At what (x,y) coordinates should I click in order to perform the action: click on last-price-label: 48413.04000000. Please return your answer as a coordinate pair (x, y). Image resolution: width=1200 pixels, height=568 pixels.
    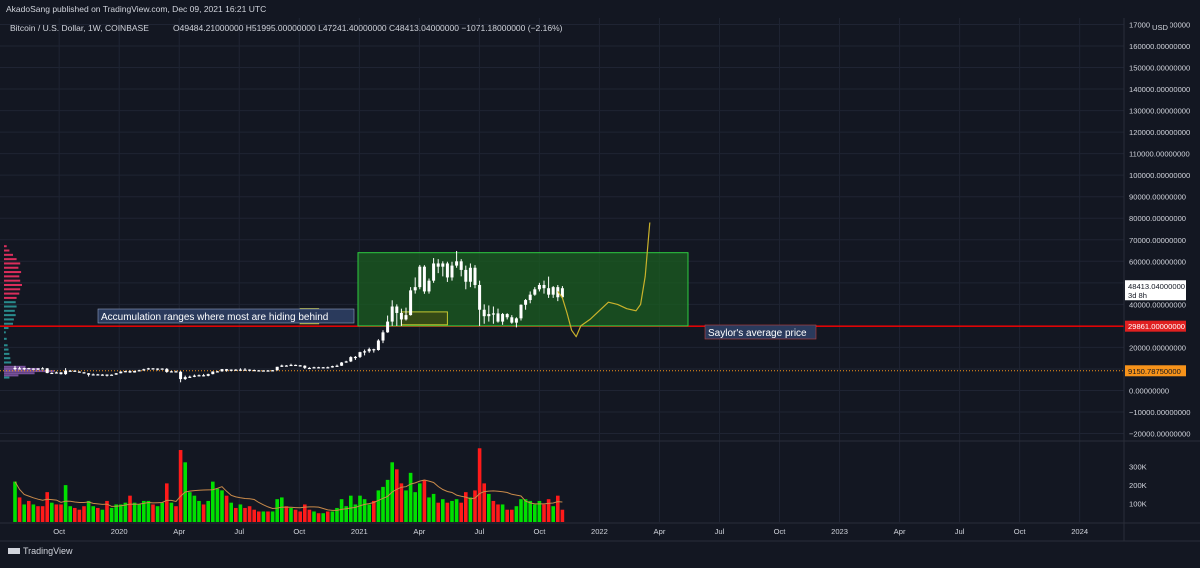
    Looking at the image, I should click on (1156, 286).